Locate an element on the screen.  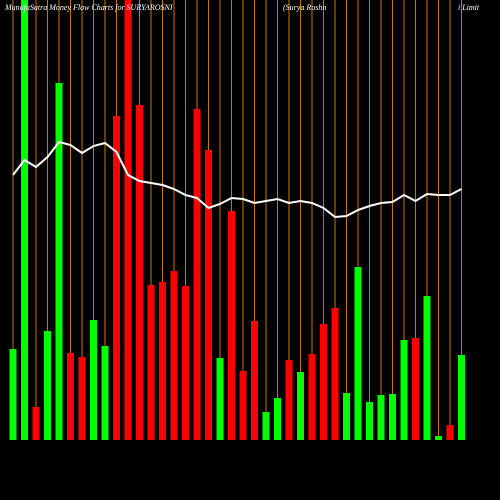
chart-subtitle: (Surya Roshn is located at coordinates (304, 7).